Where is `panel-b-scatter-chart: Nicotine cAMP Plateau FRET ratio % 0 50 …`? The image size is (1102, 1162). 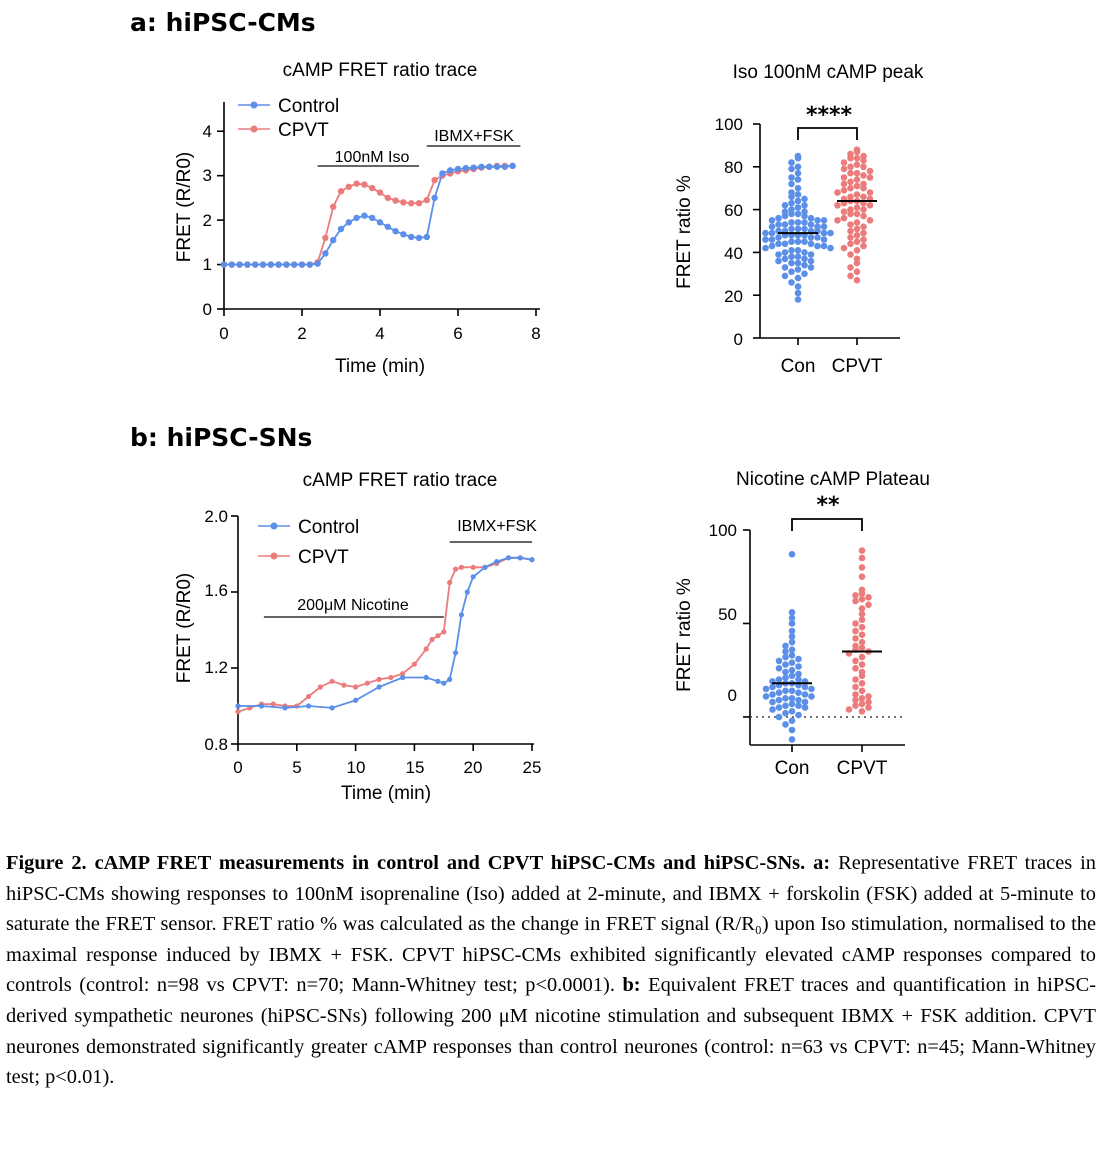 panel-b-scatter-chart: Nicotine cAMP Plateau FRET ratio % 0 50 … is located at coordinates (802, 624).